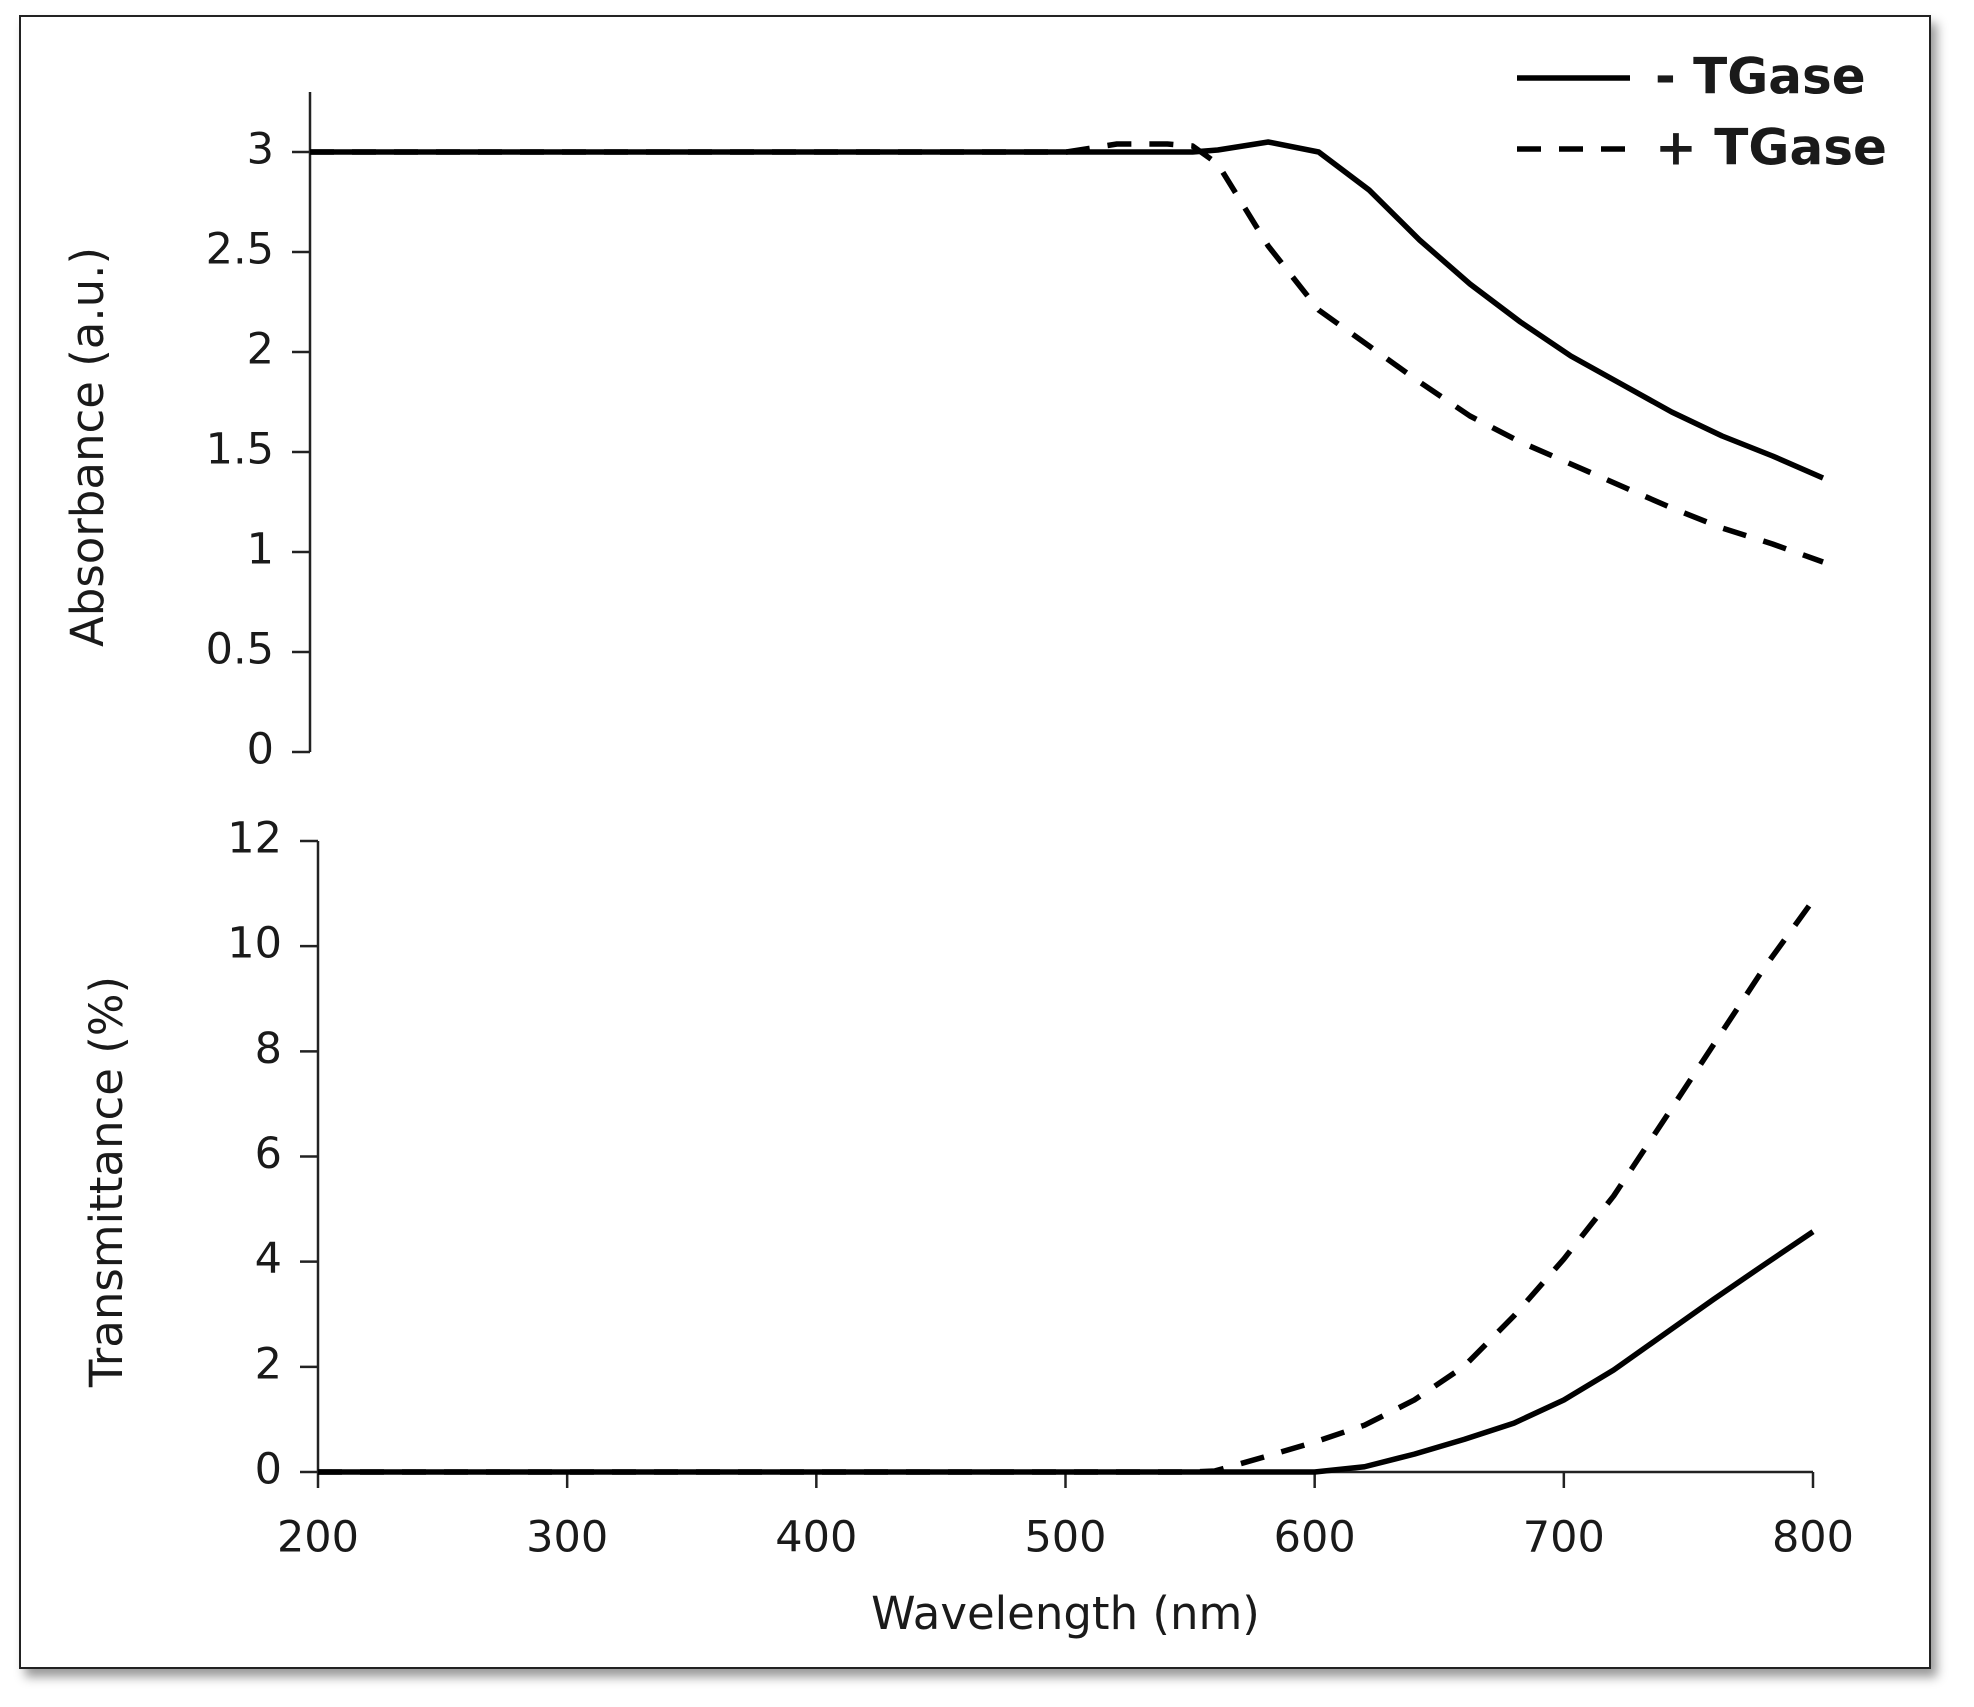 This screenshot has height=1707, width=1974. What do you see at coordinates (1564, 1538) in the screenshot?
I see `x-tick-label: 700` at bounding box center [1564, 1538].